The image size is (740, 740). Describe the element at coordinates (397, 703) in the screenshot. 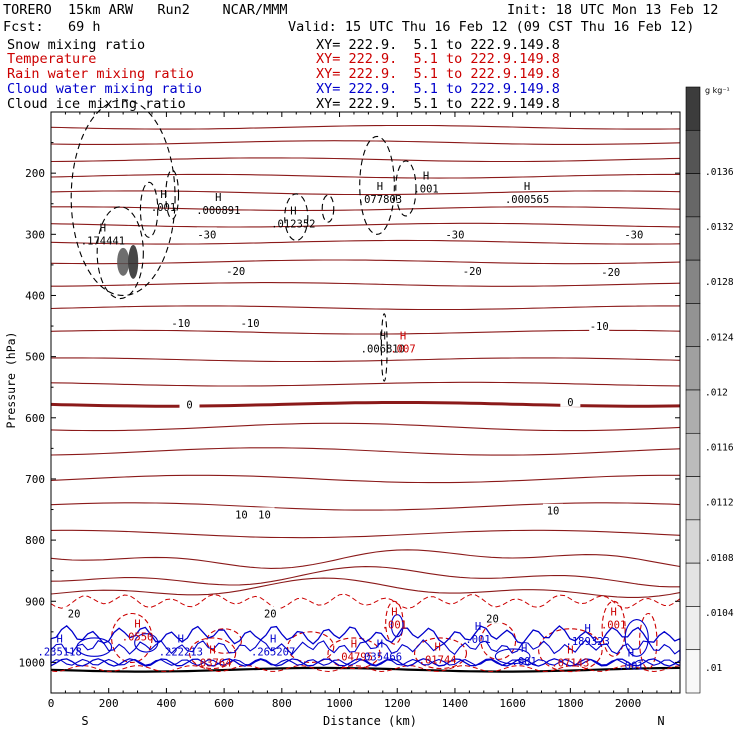

I see `x-tick-label: 1200` at that location.